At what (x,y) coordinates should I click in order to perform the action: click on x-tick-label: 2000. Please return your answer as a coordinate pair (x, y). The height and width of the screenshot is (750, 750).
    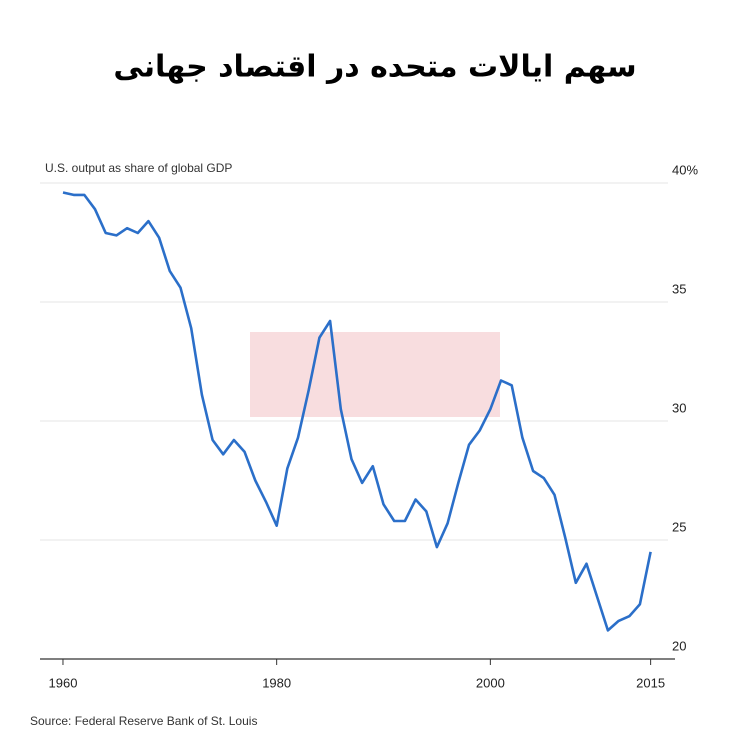
    Looking at the image, I should click on (490, 682).